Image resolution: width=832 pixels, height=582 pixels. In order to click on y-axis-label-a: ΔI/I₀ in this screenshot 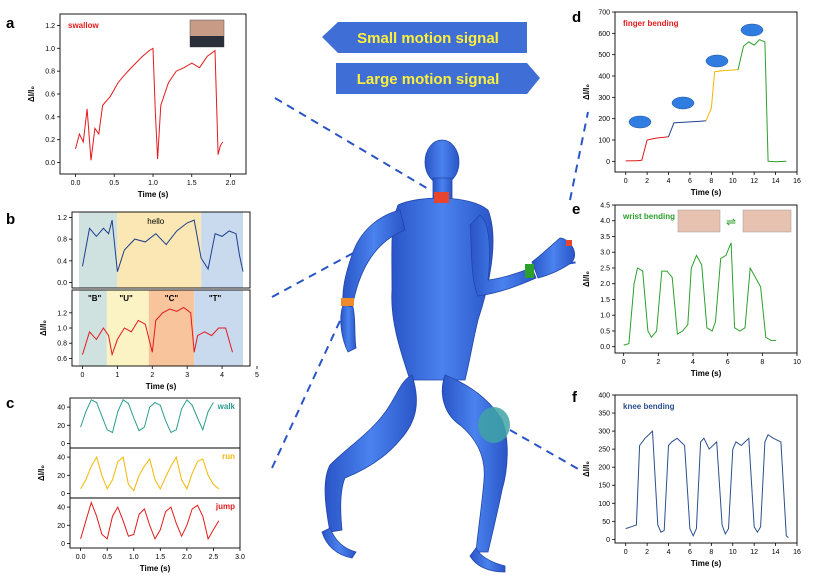, I will do `click(31, 94)`.